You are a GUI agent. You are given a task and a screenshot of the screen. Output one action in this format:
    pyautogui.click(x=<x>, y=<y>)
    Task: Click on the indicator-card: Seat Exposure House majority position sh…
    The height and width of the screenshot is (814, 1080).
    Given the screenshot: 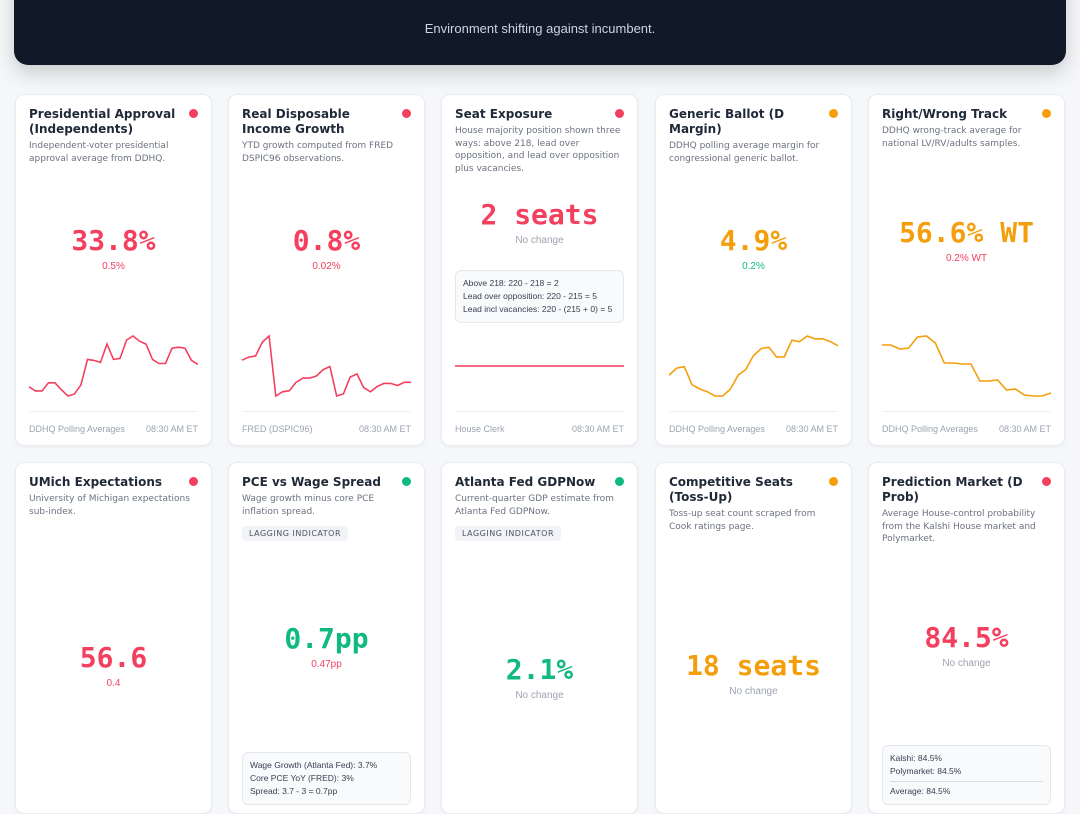 What is the action you would take?
    pyautogui.click(x=539, y=270)
    